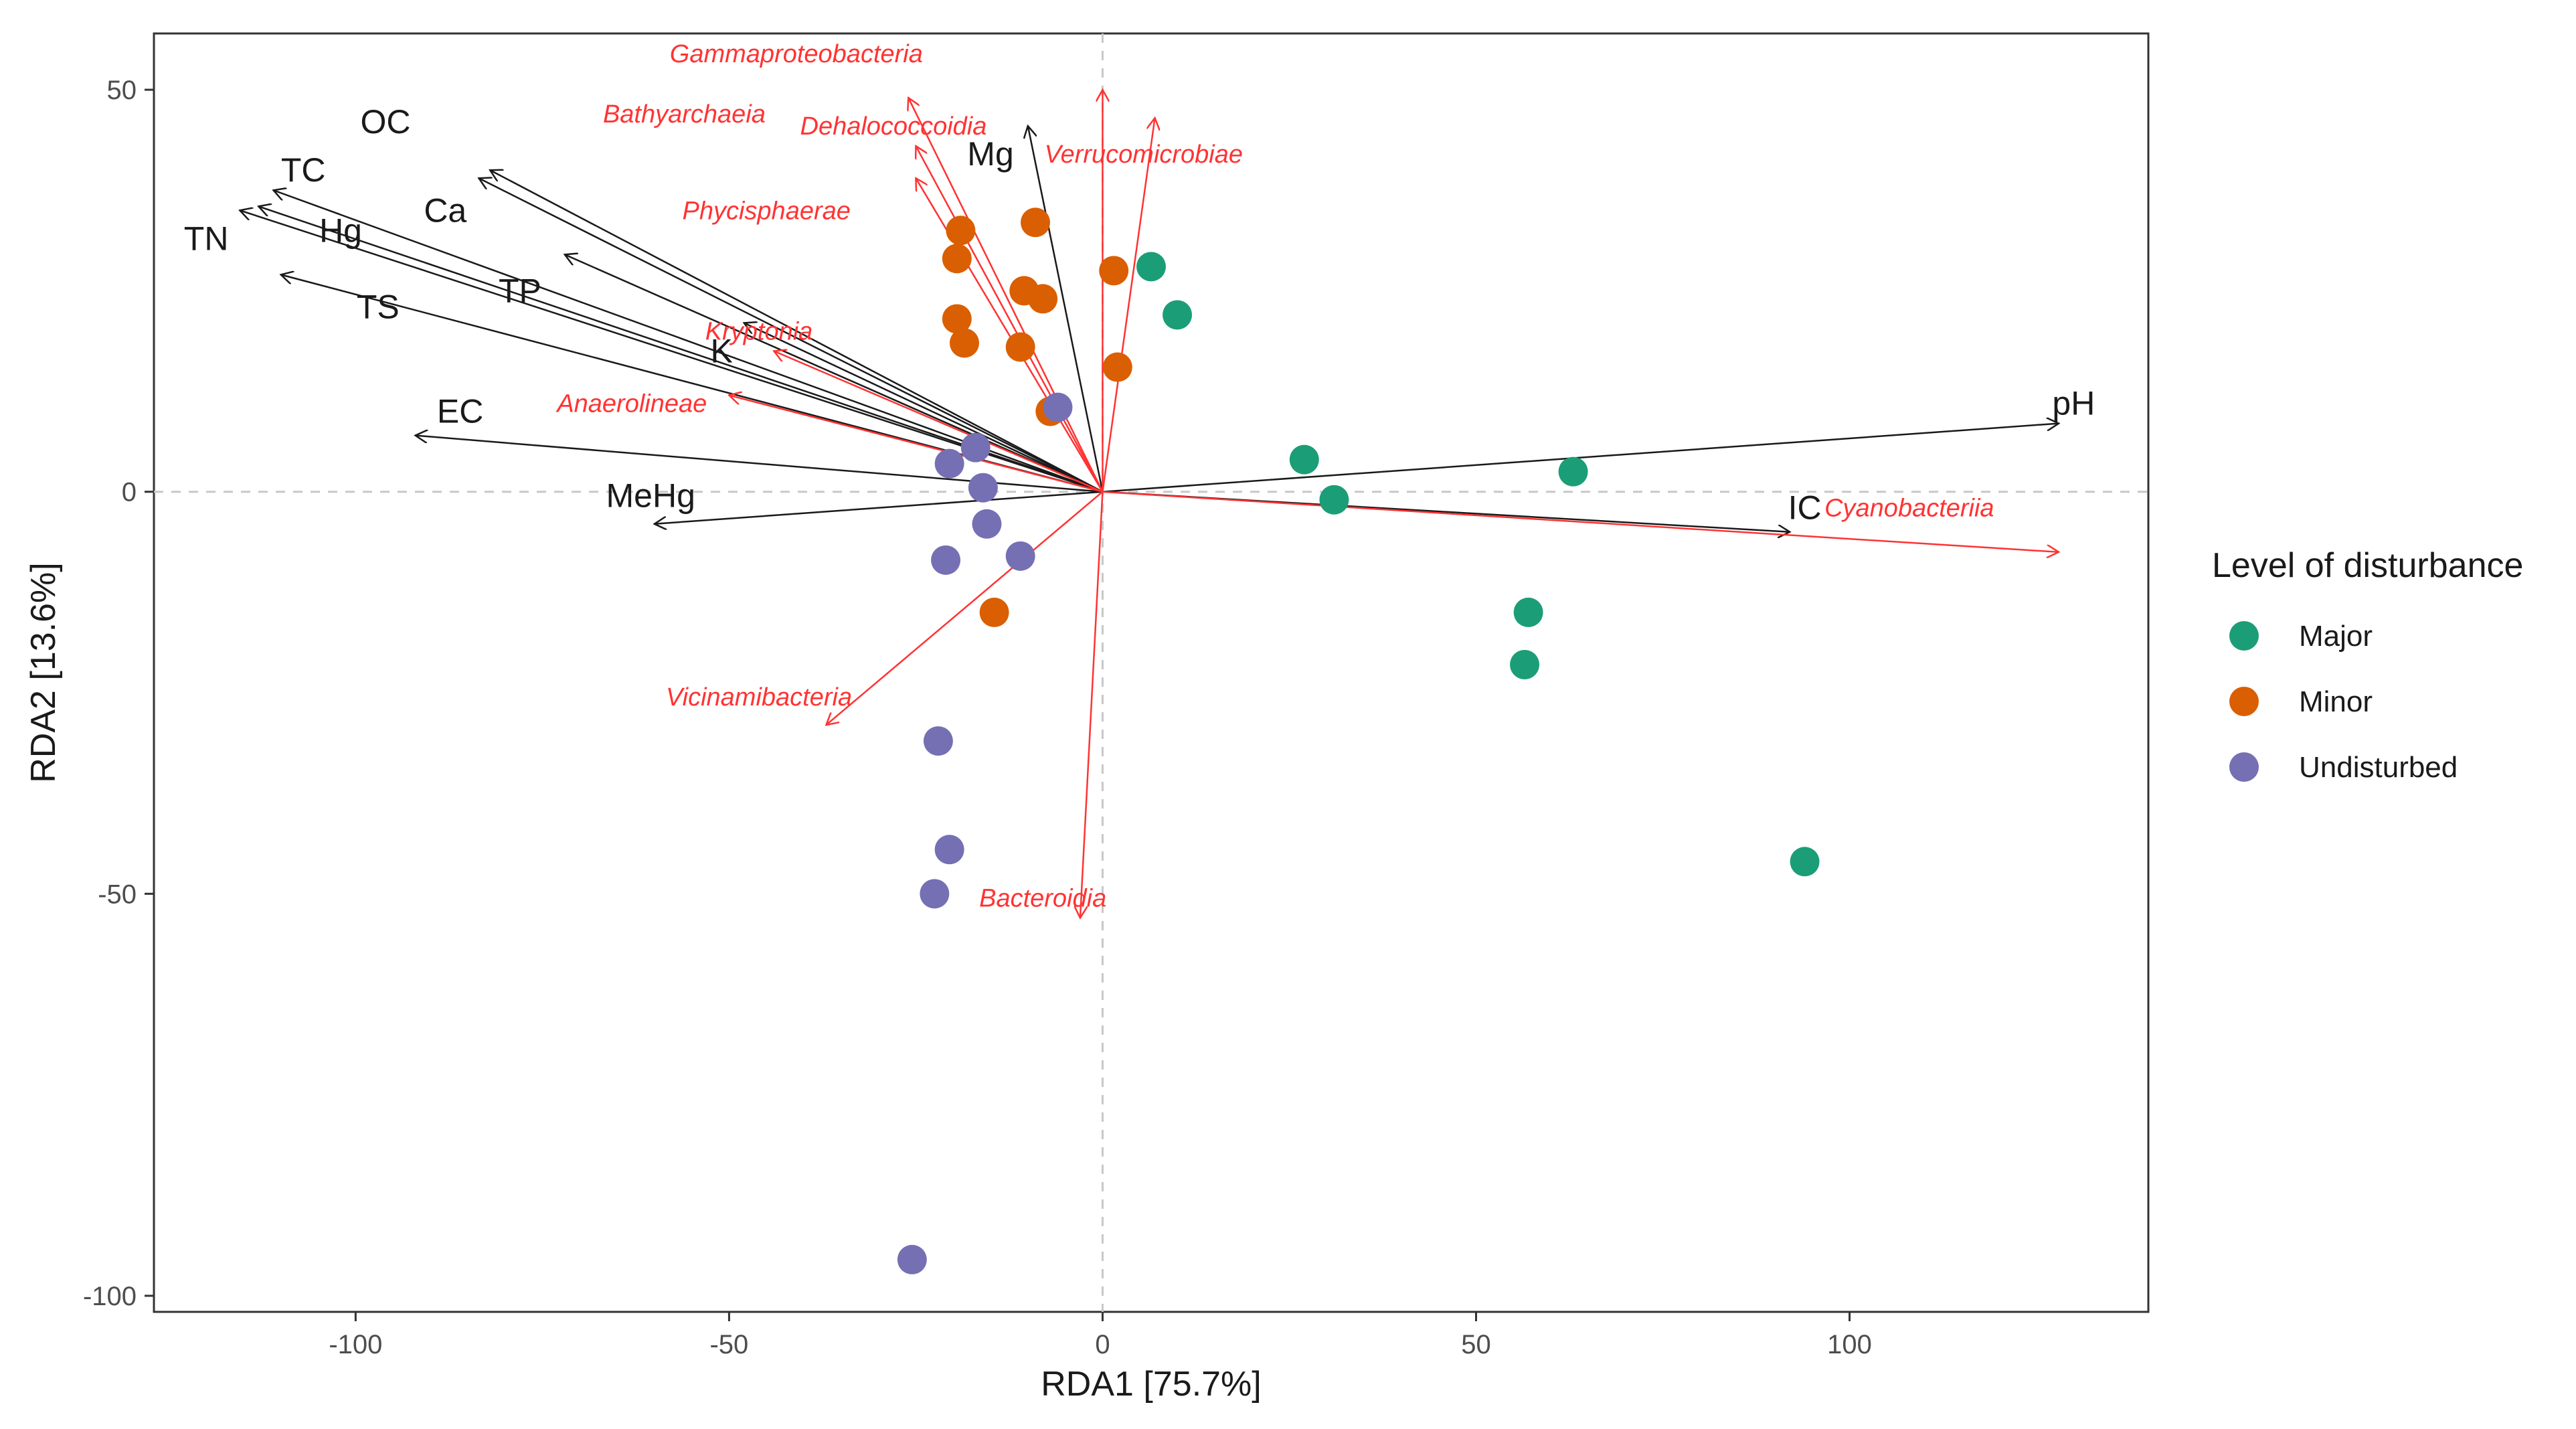 Image resolution: width=2576 pixels, height=1429 pixels. I want to click on taxa-label-vicinamibacteria: Vicinamibacteria, so click(759, 697).